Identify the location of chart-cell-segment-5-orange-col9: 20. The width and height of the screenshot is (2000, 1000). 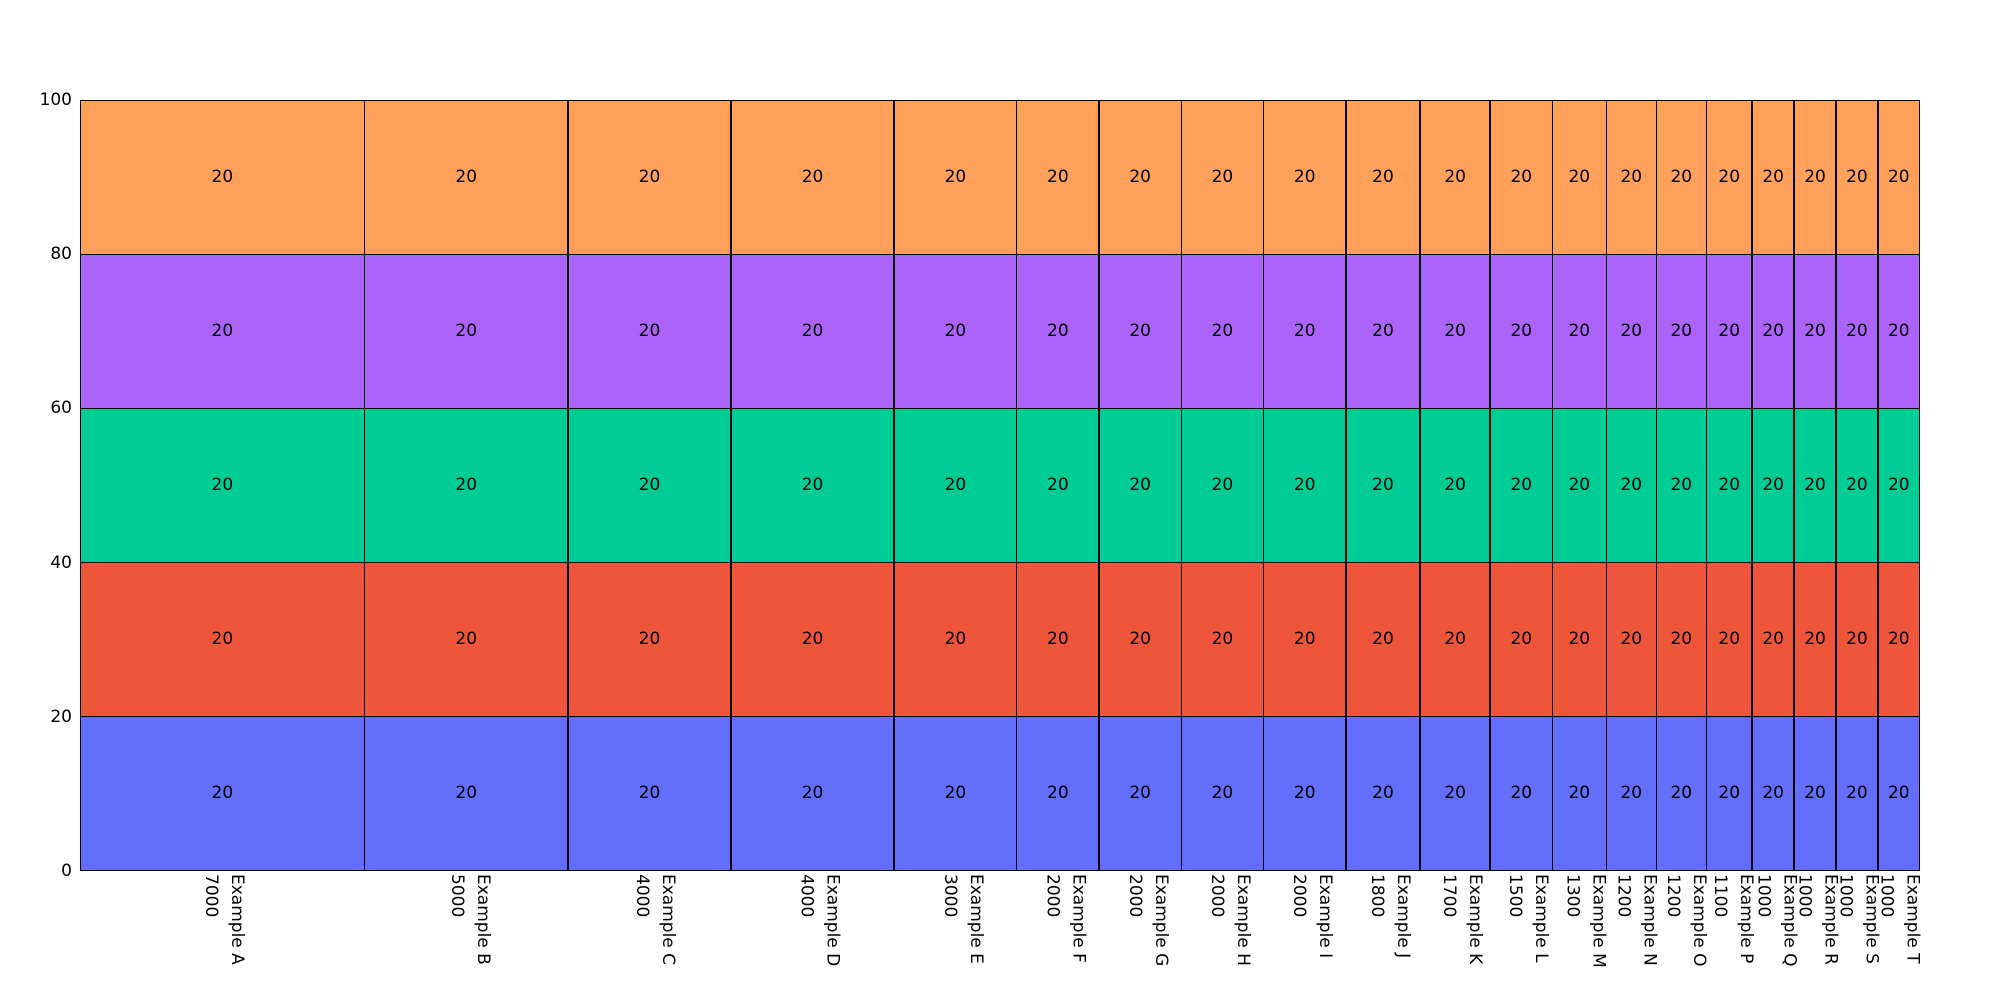
(1305, 177).